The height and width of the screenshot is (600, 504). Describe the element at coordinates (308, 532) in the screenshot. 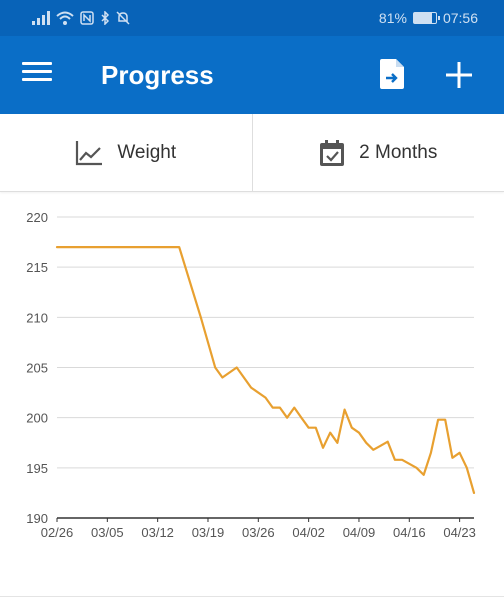

I see `x-tick-label: 04/02` at that location.